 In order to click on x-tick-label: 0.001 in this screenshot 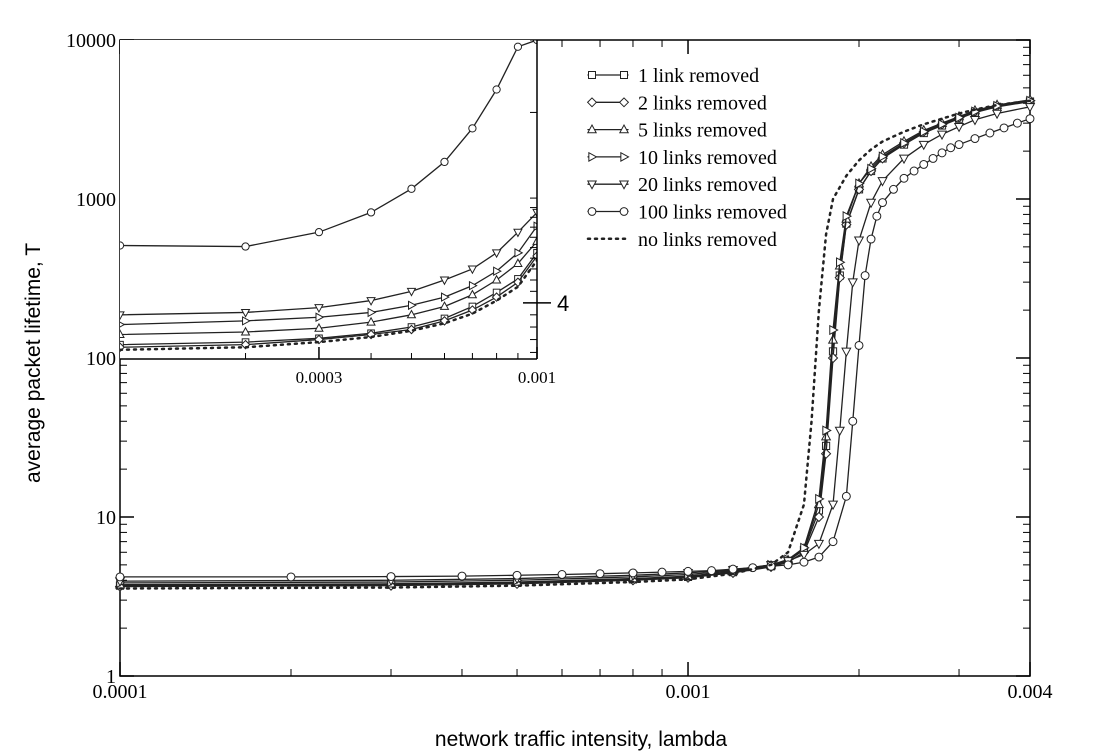, I will do `click(688, 692)`.